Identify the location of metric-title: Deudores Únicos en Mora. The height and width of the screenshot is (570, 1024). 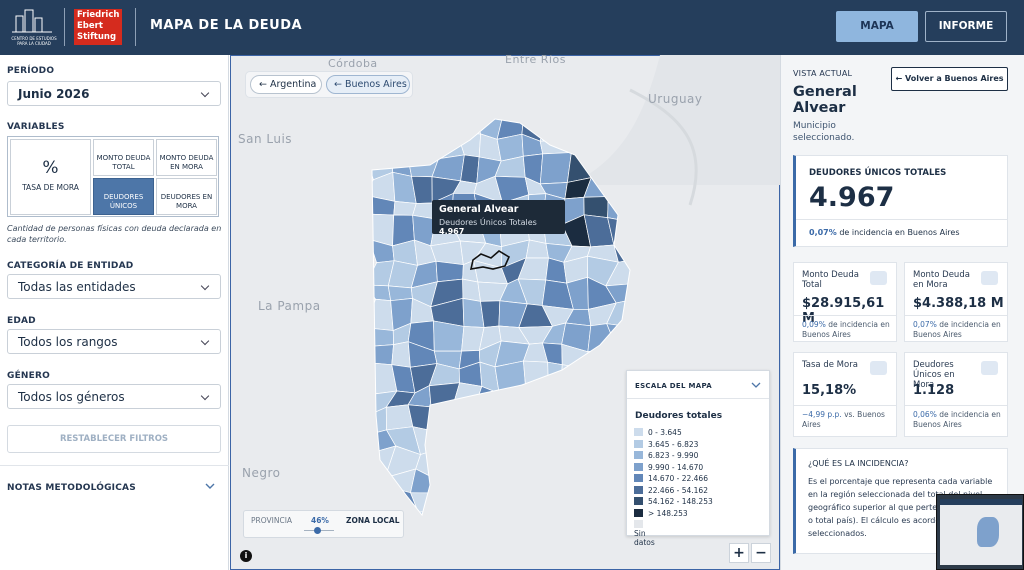
(934, 375).